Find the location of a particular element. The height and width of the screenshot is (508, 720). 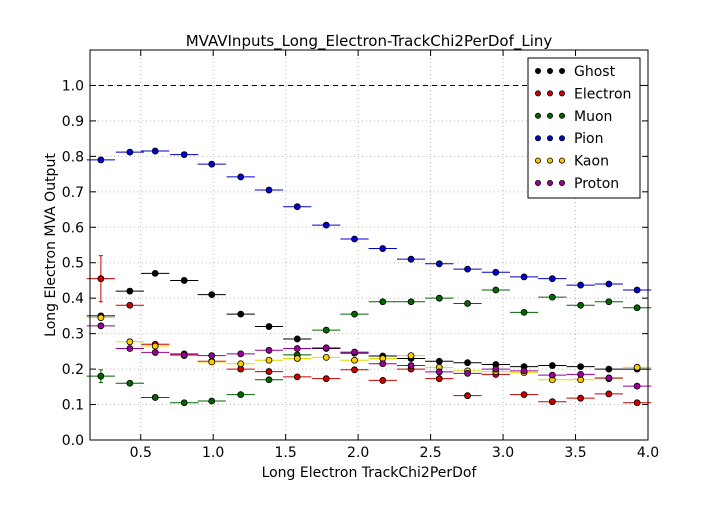

x-tick-label: 2.5 is located at coordinates (430, 453).